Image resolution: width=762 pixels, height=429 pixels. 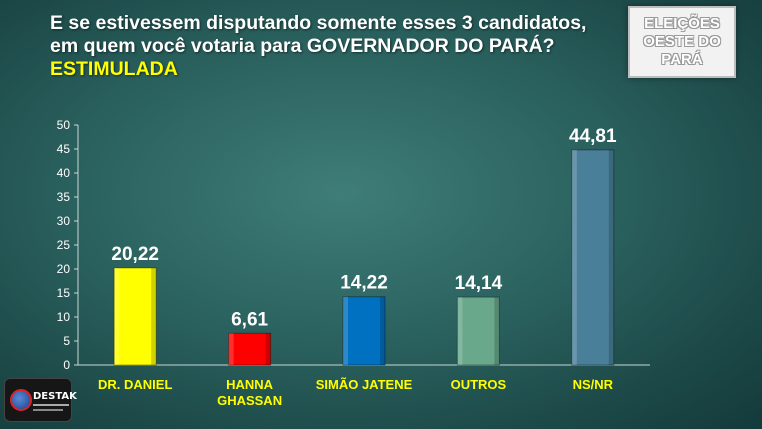 I want to click on data-label: 14,22, so click(x=364, y=283).